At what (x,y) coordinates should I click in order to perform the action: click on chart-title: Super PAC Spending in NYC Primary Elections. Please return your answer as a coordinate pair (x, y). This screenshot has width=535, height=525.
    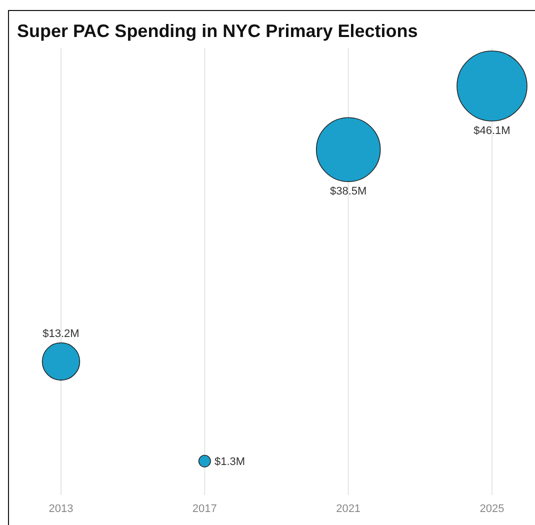
    Looking at the image, I should click on (217, 31).